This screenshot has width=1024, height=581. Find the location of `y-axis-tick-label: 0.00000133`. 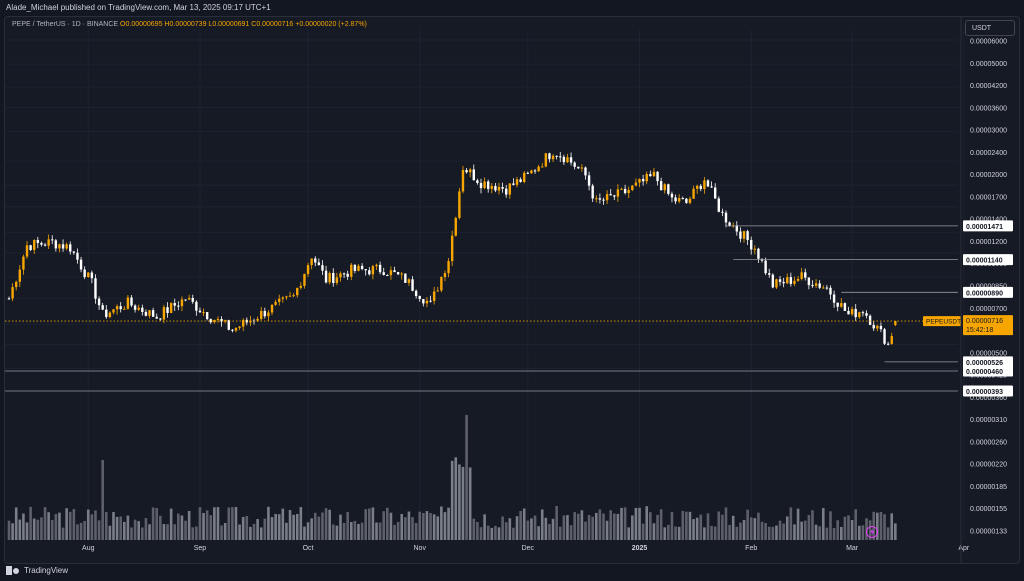

y-axis-tick-label: 0.00000133 is located at coordinates (988, 532).